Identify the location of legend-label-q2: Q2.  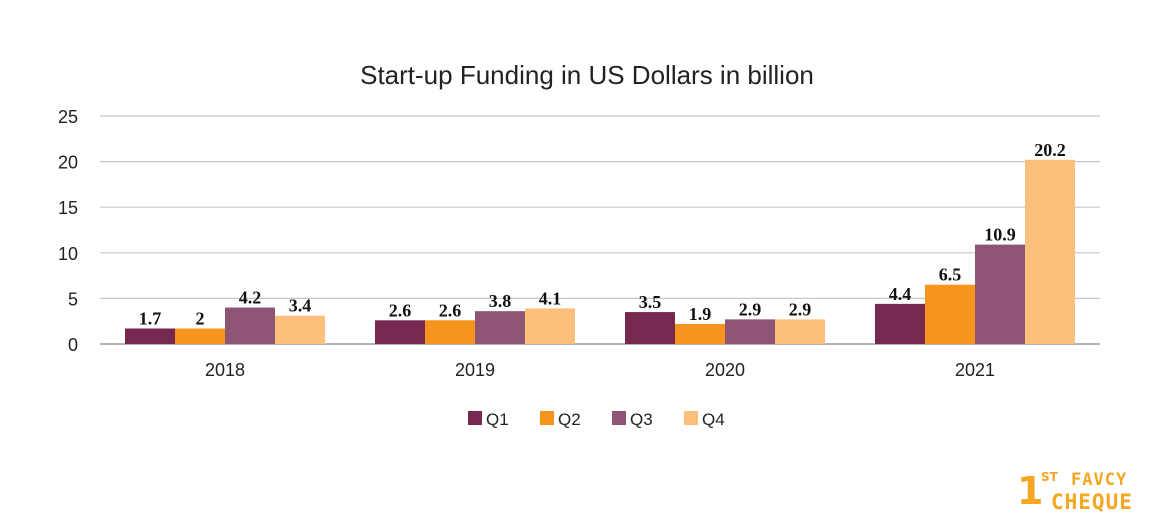
(569, 419).